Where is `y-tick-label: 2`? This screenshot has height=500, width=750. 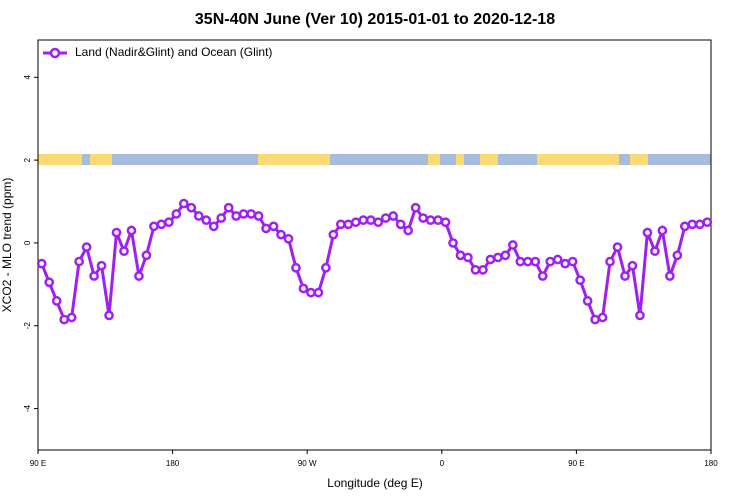
y-tick-label: 2 is located at coordinates (27, 159).